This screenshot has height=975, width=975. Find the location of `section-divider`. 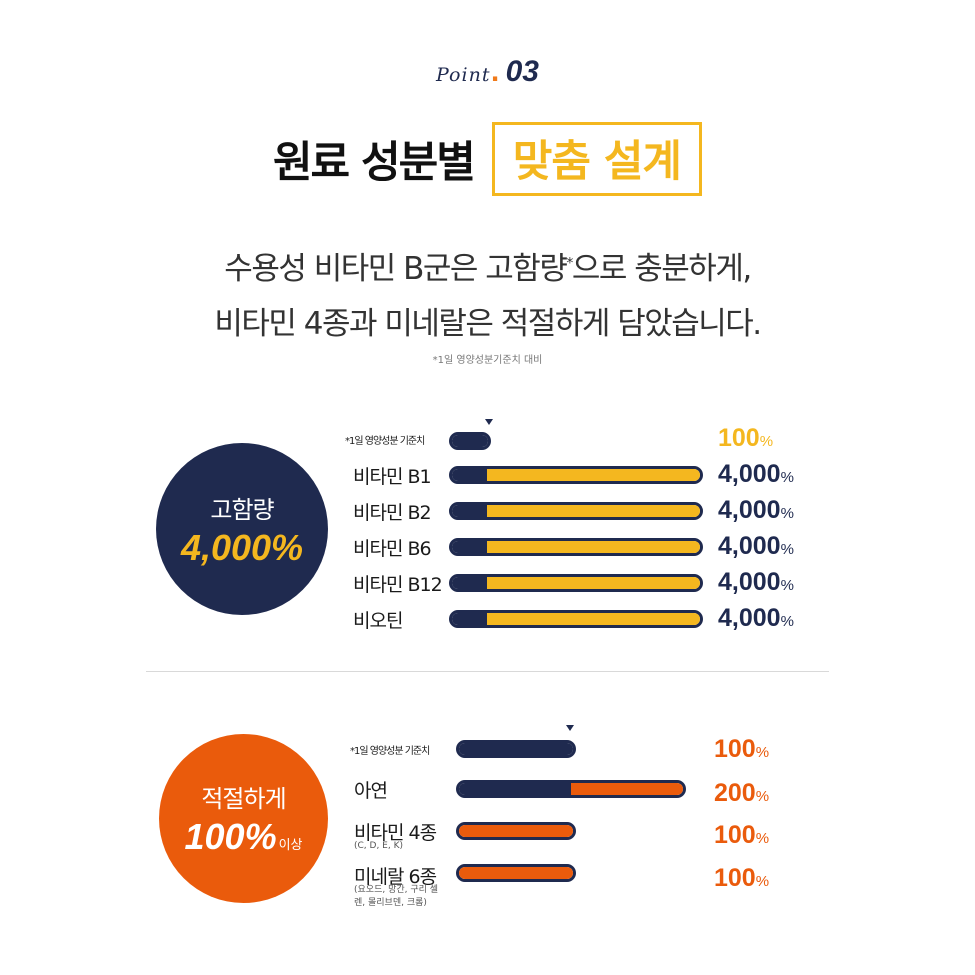

section-divider is located at coordinates (487, 671).